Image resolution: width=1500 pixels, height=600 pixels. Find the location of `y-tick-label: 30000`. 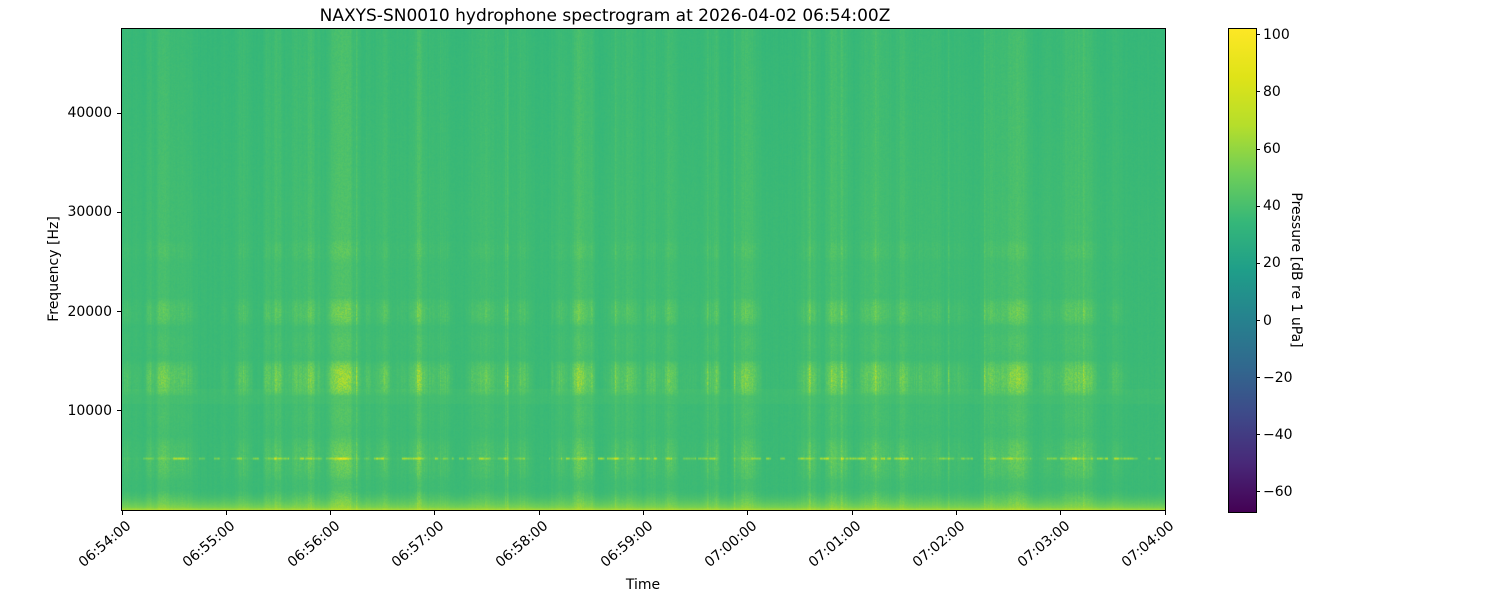

y-tick-label: 30000 is located at coordinates (89, 212).